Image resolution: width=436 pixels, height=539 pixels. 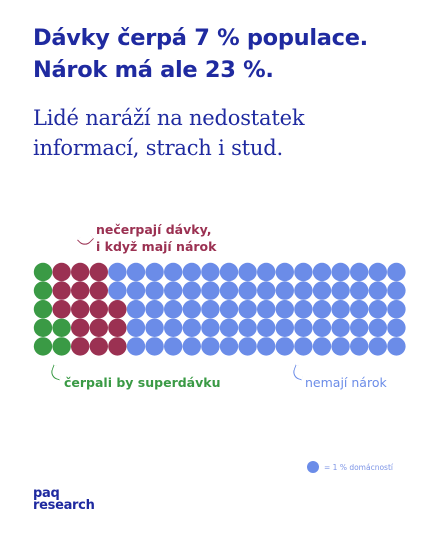 I want to click on annotation-receiving: čerpali by superdávku, so click(x=142, y=382).